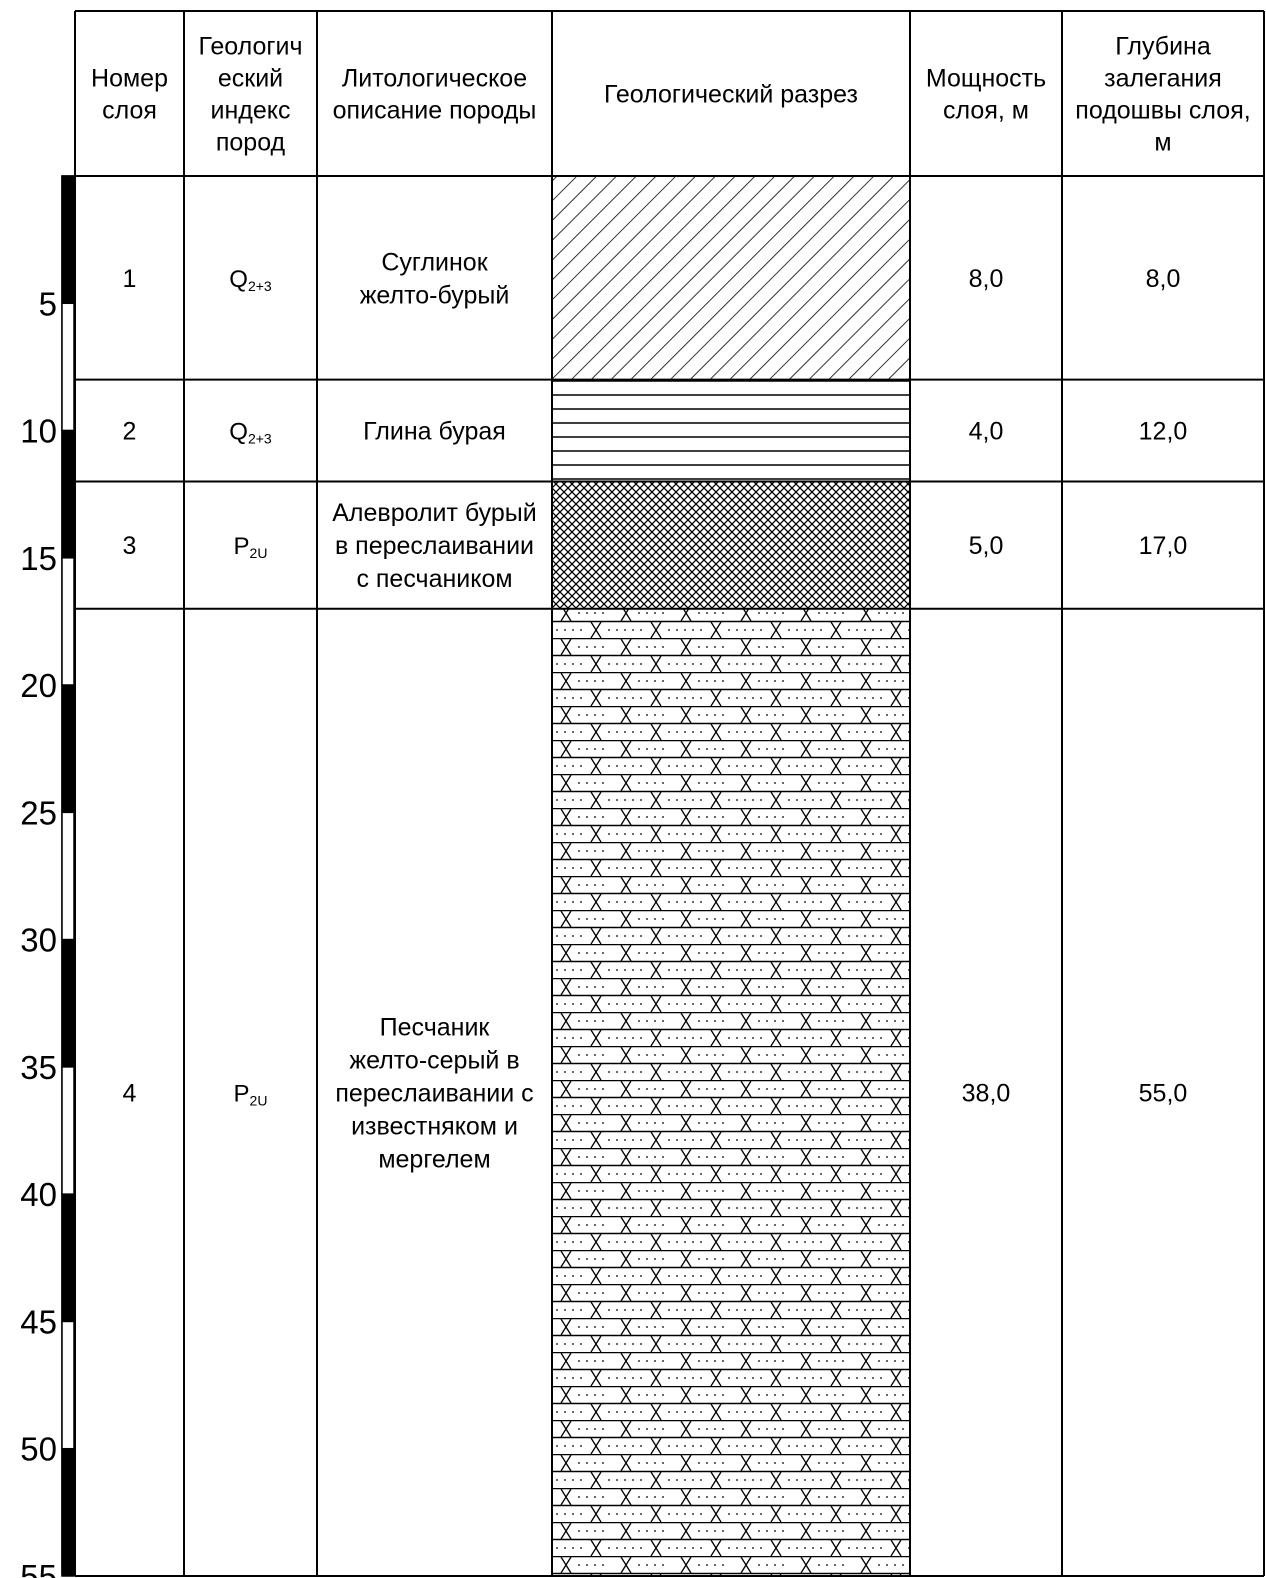 This screenshot has width=1266, height=1578. Describe the element at coordinates (38, 812) in the screenshot. I see `depth-scale-label: 25` at that location.